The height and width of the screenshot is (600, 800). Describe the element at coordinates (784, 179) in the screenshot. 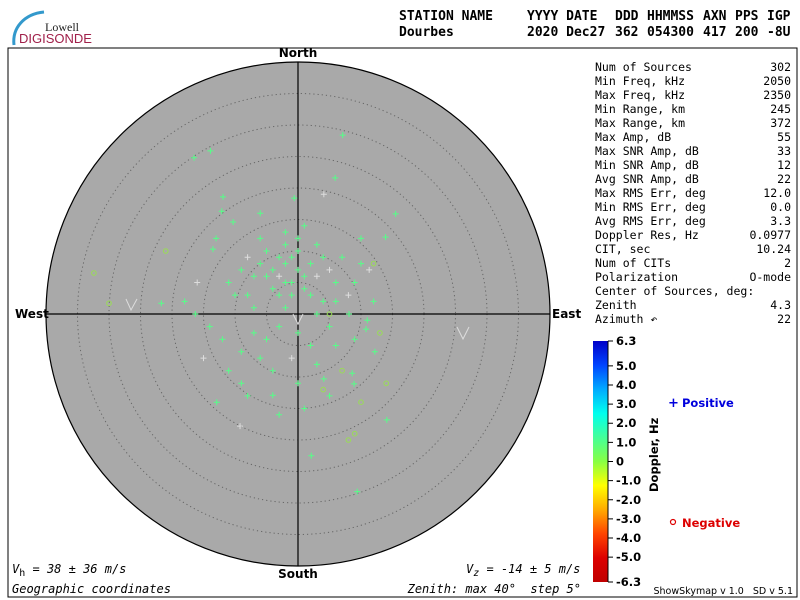

I see `stat-value: 22` at that location.